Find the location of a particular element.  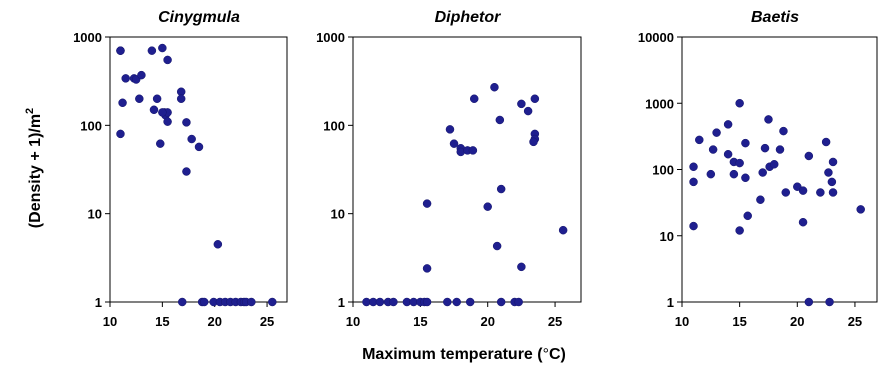

y-axis-label: (Density + 1)/m2 is located at coordinates (34, 168).